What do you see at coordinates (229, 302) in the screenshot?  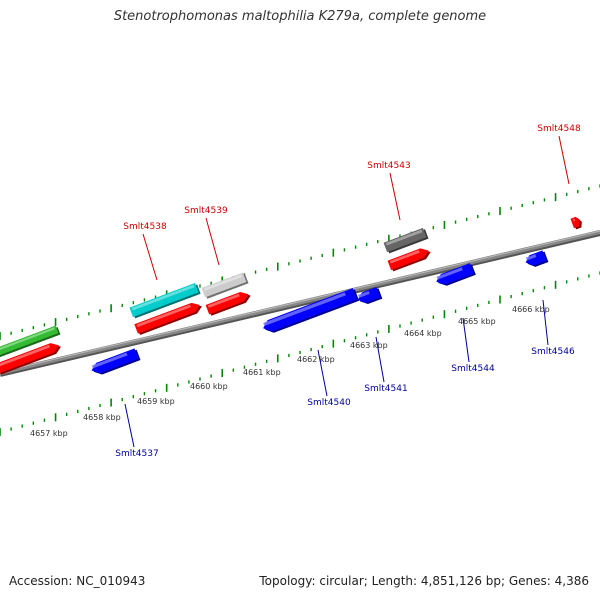 I see `forward-cds-smlt4539` at bounding box center [229, 302].